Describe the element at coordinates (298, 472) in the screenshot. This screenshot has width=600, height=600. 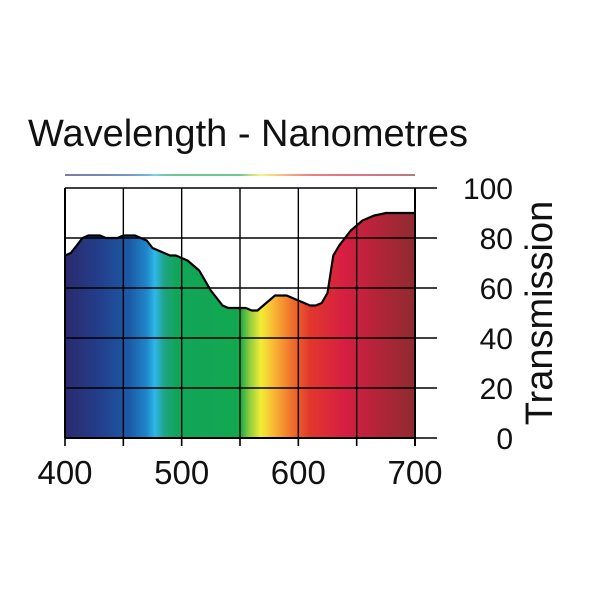
I see `x-tick-label: 600` at that location.